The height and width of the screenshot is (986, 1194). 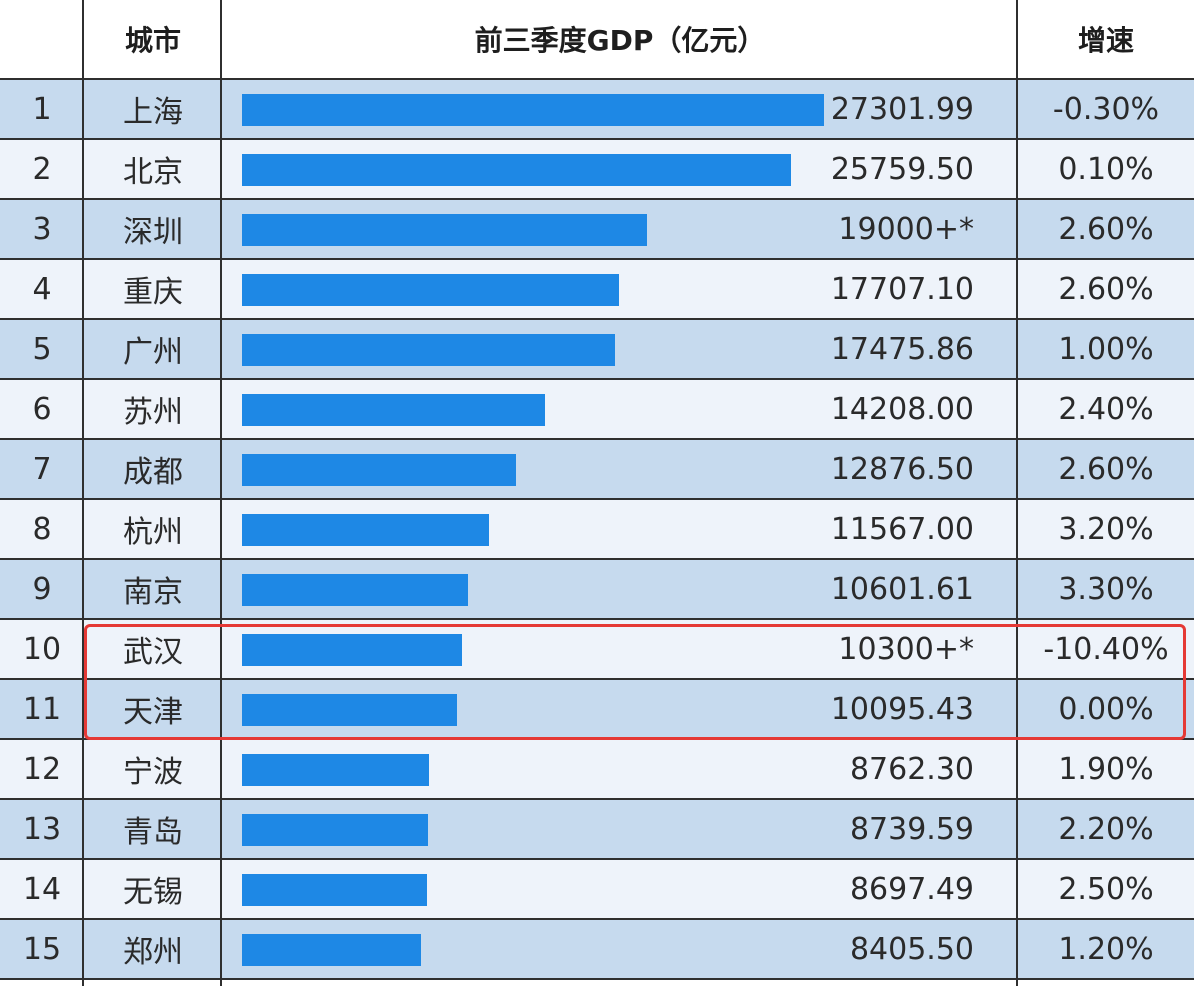 I want to click on table-row: 3 深圳 19000+* 2.60%, so click(x=597, y=230).